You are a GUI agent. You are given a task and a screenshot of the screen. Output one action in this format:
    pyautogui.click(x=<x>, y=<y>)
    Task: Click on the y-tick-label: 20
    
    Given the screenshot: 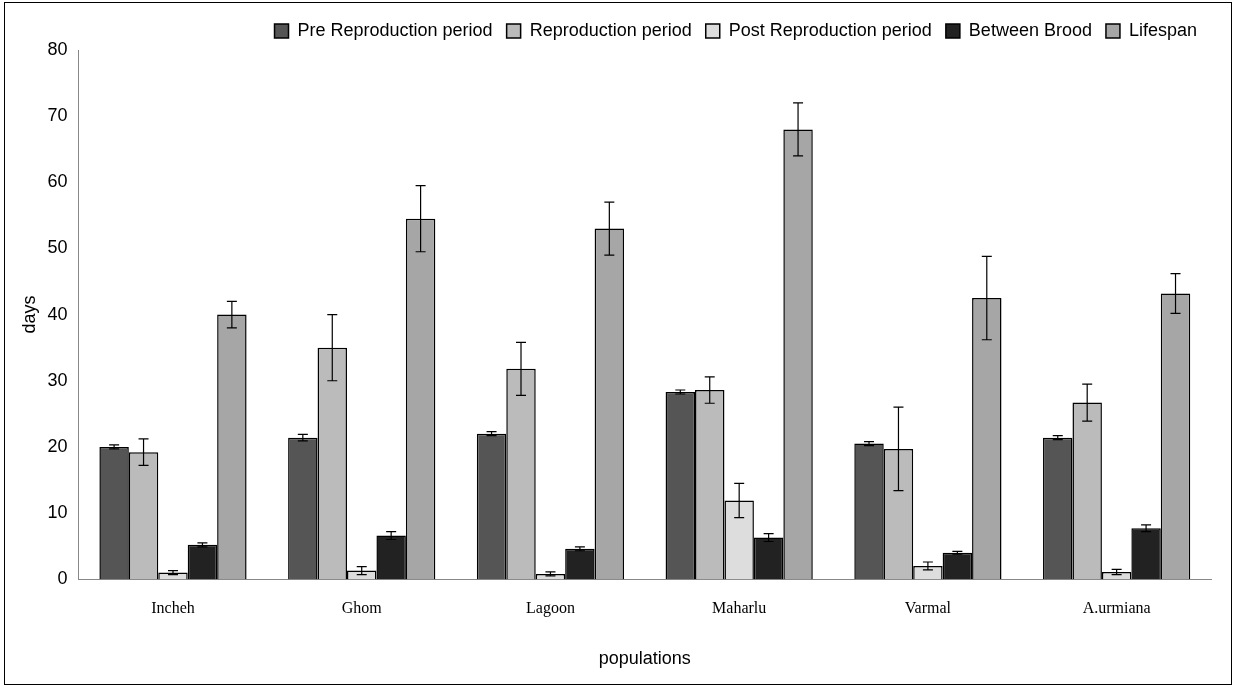 What is the action you would take?
    pyautogui.click(x=57, y=445)
    